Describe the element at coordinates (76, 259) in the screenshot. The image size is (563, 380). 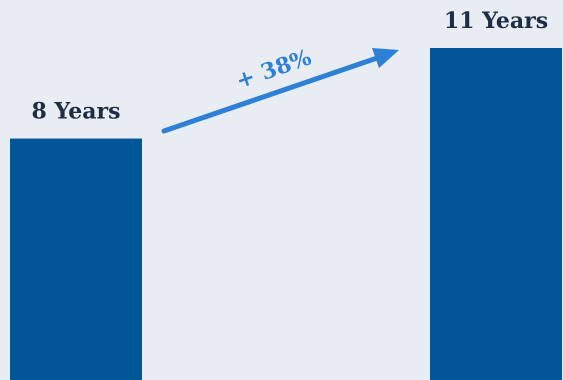
I see `bar-8-years` at that location.